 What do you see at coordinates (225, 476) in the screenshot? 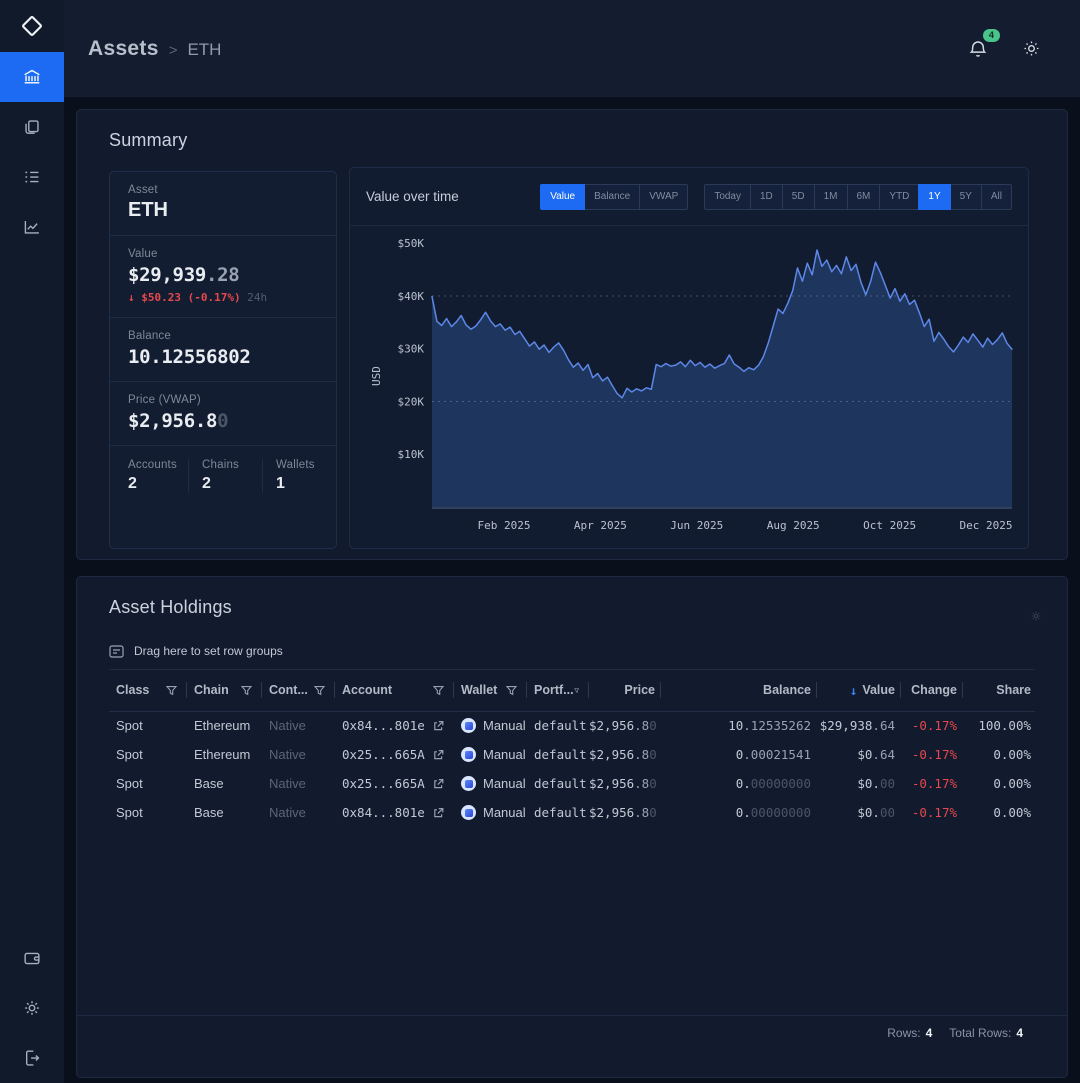
I see `chains-stat: Chains 2` at bounding box center [225, 476].